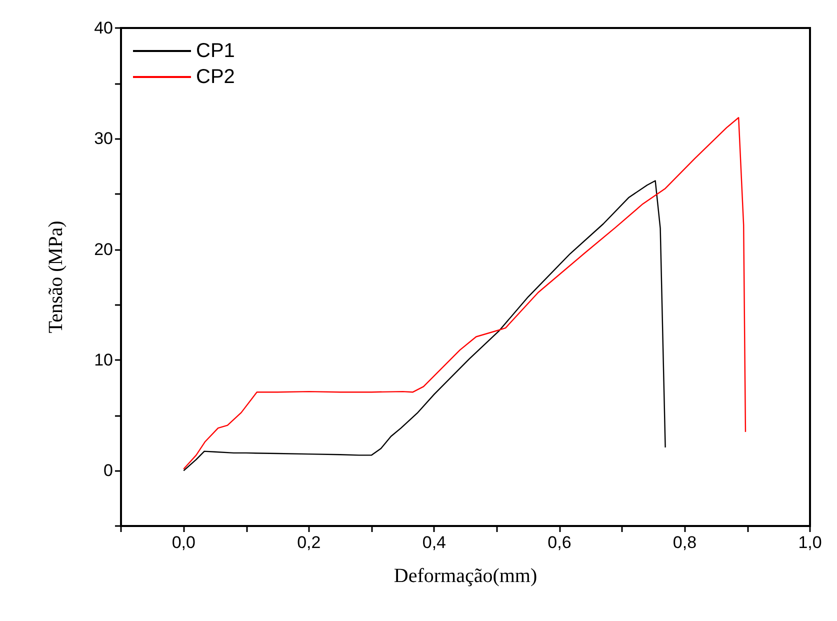 The width and height of the screenshot is (837, 621). Describe the element at coordinates (560, 542) in the screenshot. I see `x-tick-label: 0,6` at that location.